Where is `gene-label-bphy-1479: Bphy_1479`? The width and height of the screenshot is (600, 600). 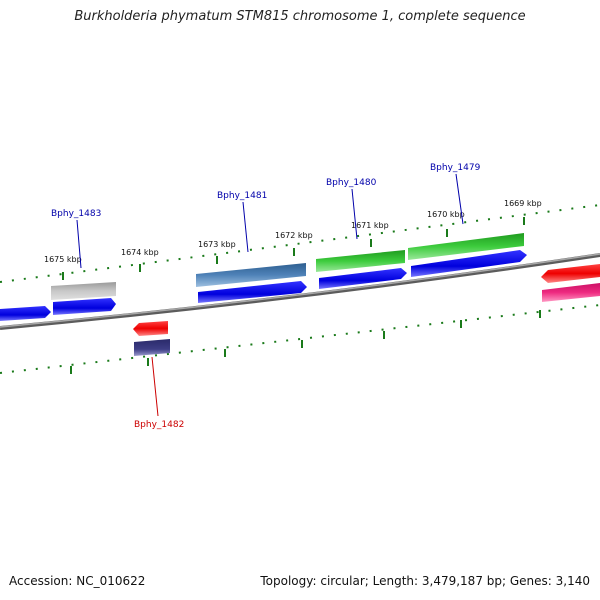
gene-label-bphy-1479: Bphy_1479 is located at coordinates (455, 168).